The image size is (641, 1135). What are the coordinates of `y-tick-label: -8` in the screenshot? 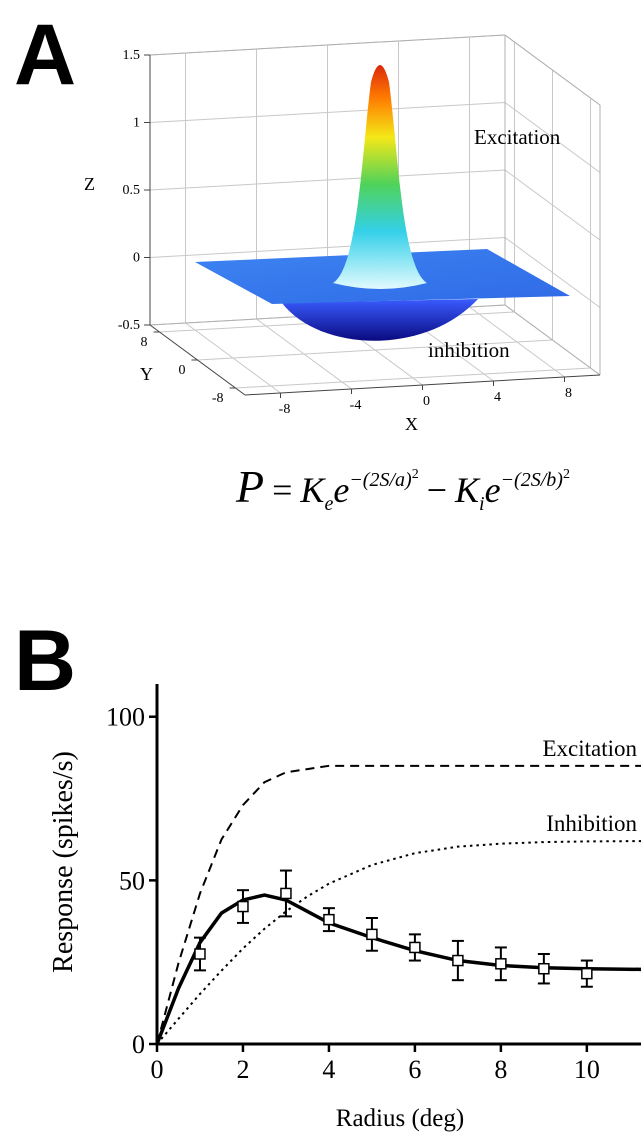 It's located at (218, 398).